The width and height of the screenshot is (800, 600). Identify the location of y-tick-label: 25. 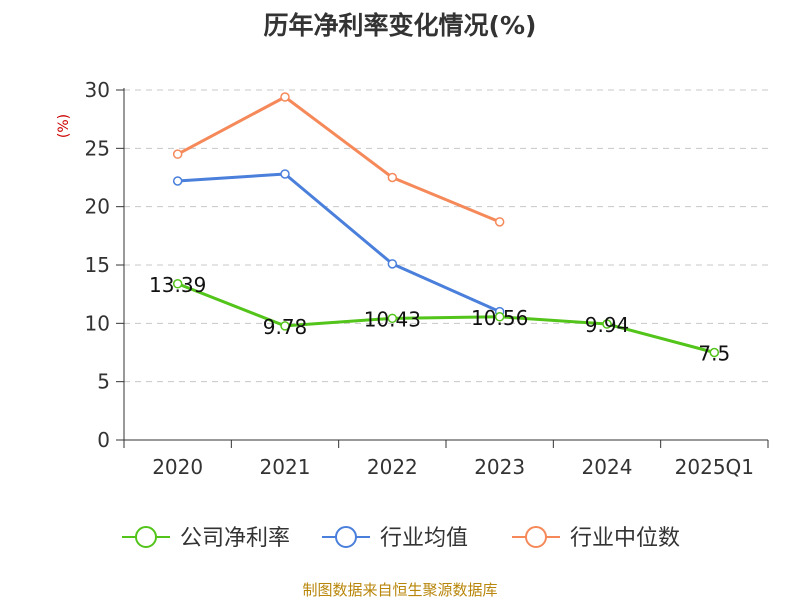
(97, 148).